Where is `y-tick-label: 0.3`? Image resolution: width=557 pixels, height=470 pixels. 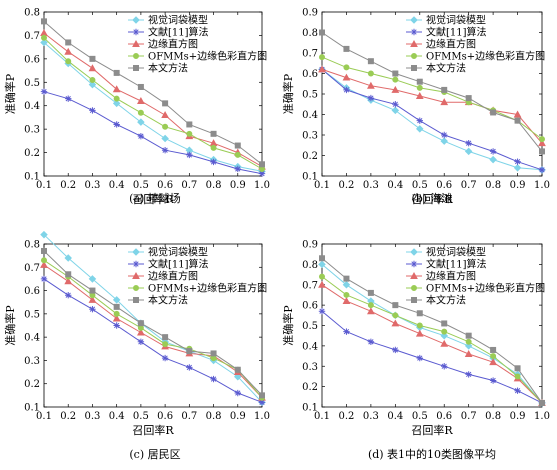 y-tick-label: 0.3 is located at coordinates (32, 361).